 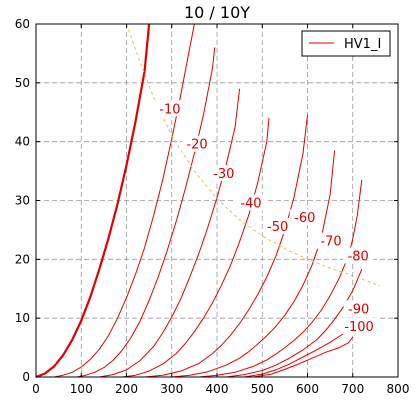 I want to click on curve-label: -100, so click(x=359, y=327).